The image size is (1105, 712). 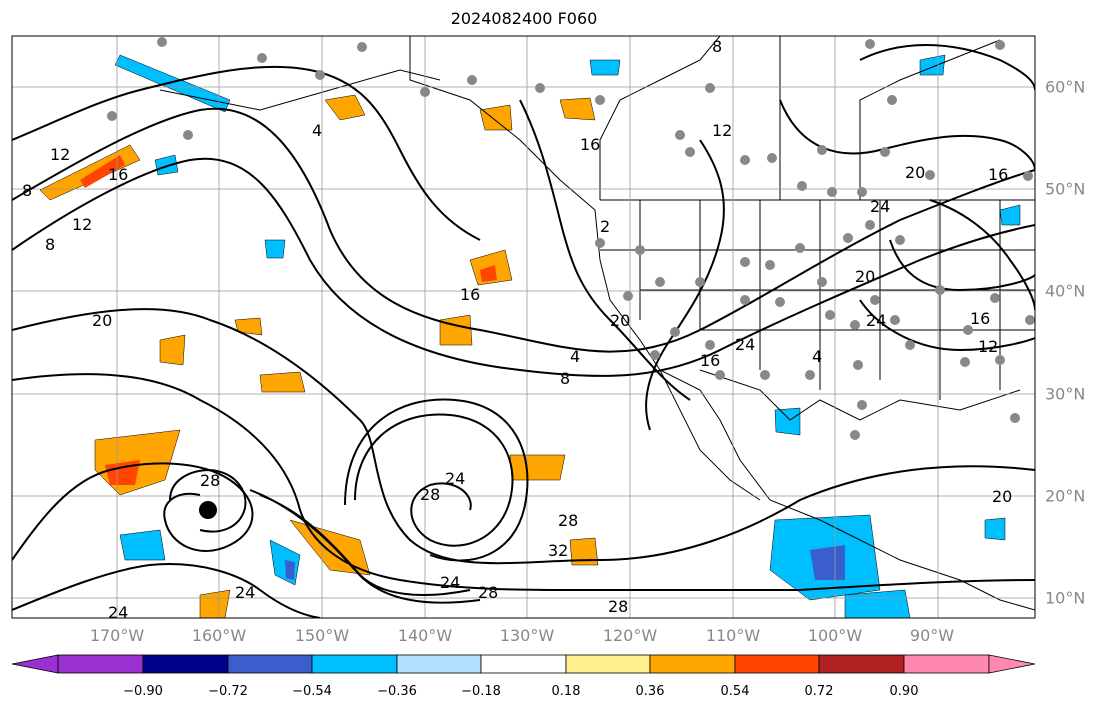 I want to click on lat-label: 30°N, so click(x=1065, y=394).